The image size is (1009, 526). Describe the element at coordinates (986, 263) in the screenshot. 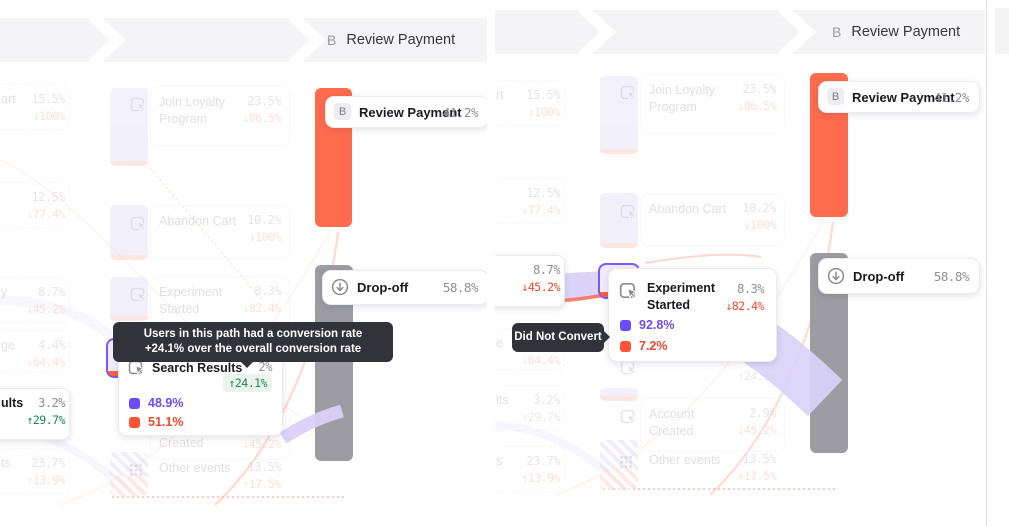

I see `panel-divider` at that location.